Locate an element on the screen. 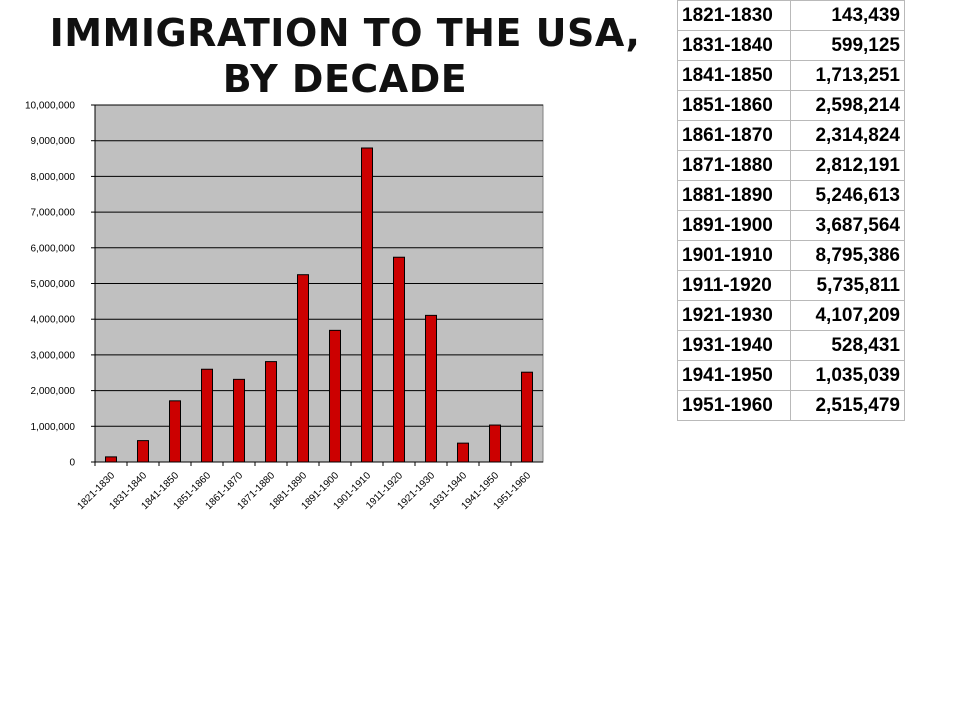 The width and height of the screenshot is (960, 720). table-cell-period: 1911-1920 is located at coordinates (734, 285).